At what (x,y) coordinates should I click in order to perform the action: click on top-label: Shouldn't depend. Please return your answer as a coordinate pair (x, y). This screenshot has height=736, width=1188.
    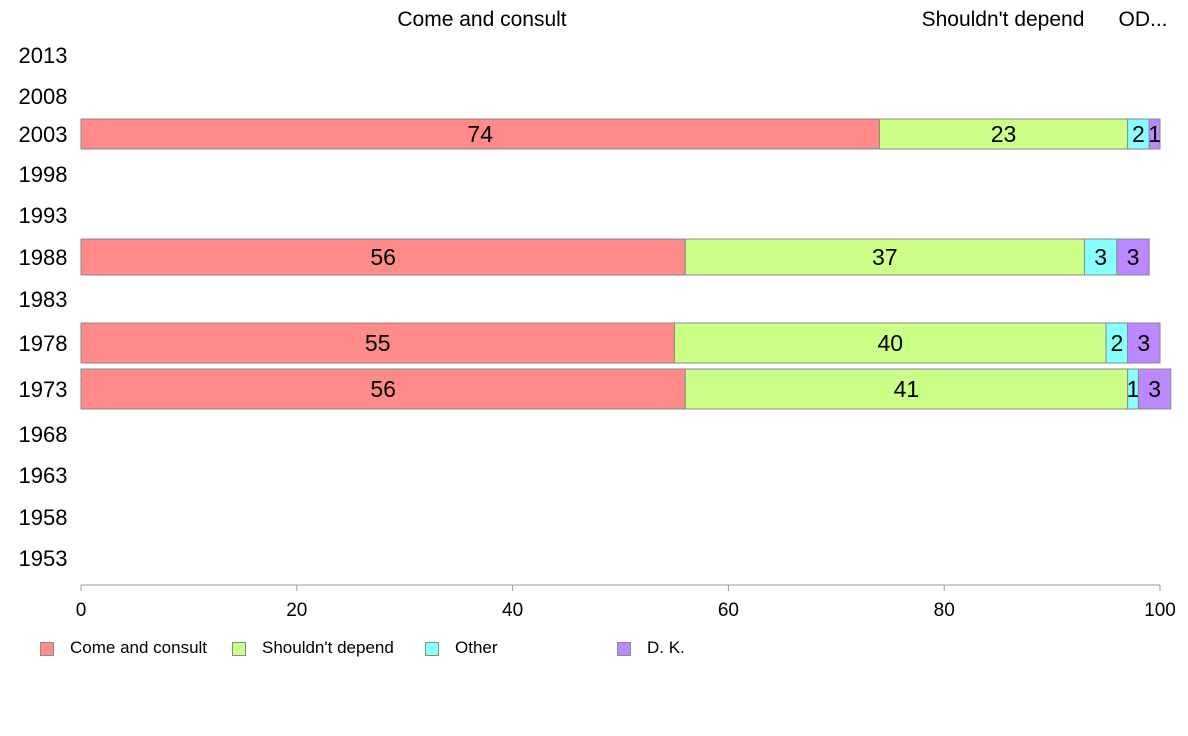
    Looking at the image, I should click on (1003, 19).